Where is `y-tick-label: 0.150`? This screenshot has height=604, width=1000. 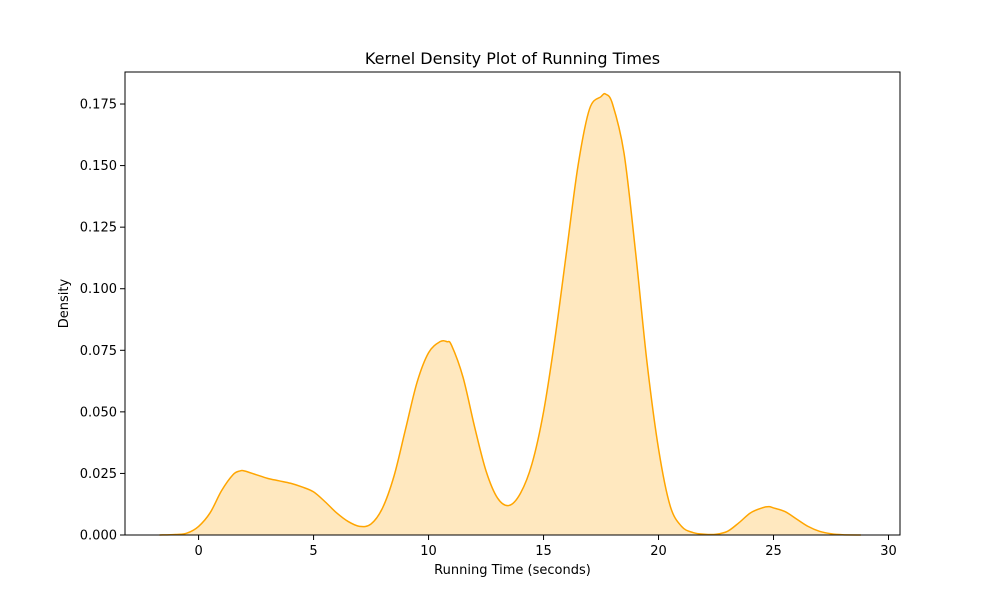
y-tick-label: 0.150 is located at coordinates (98, 166).